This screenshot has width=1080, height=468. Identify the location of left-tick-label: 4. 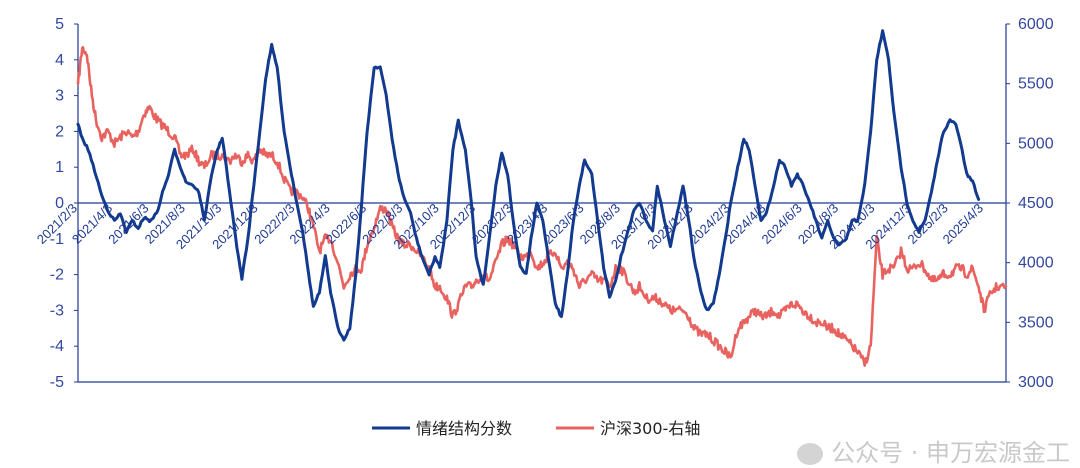
(59, 60).